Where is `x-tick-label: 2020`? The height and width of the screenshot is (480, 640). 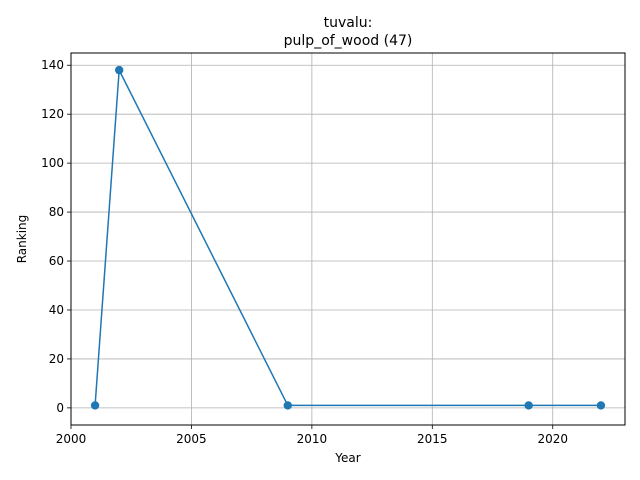
x-tick-label: 2020 is located at coordinates (552, 439).